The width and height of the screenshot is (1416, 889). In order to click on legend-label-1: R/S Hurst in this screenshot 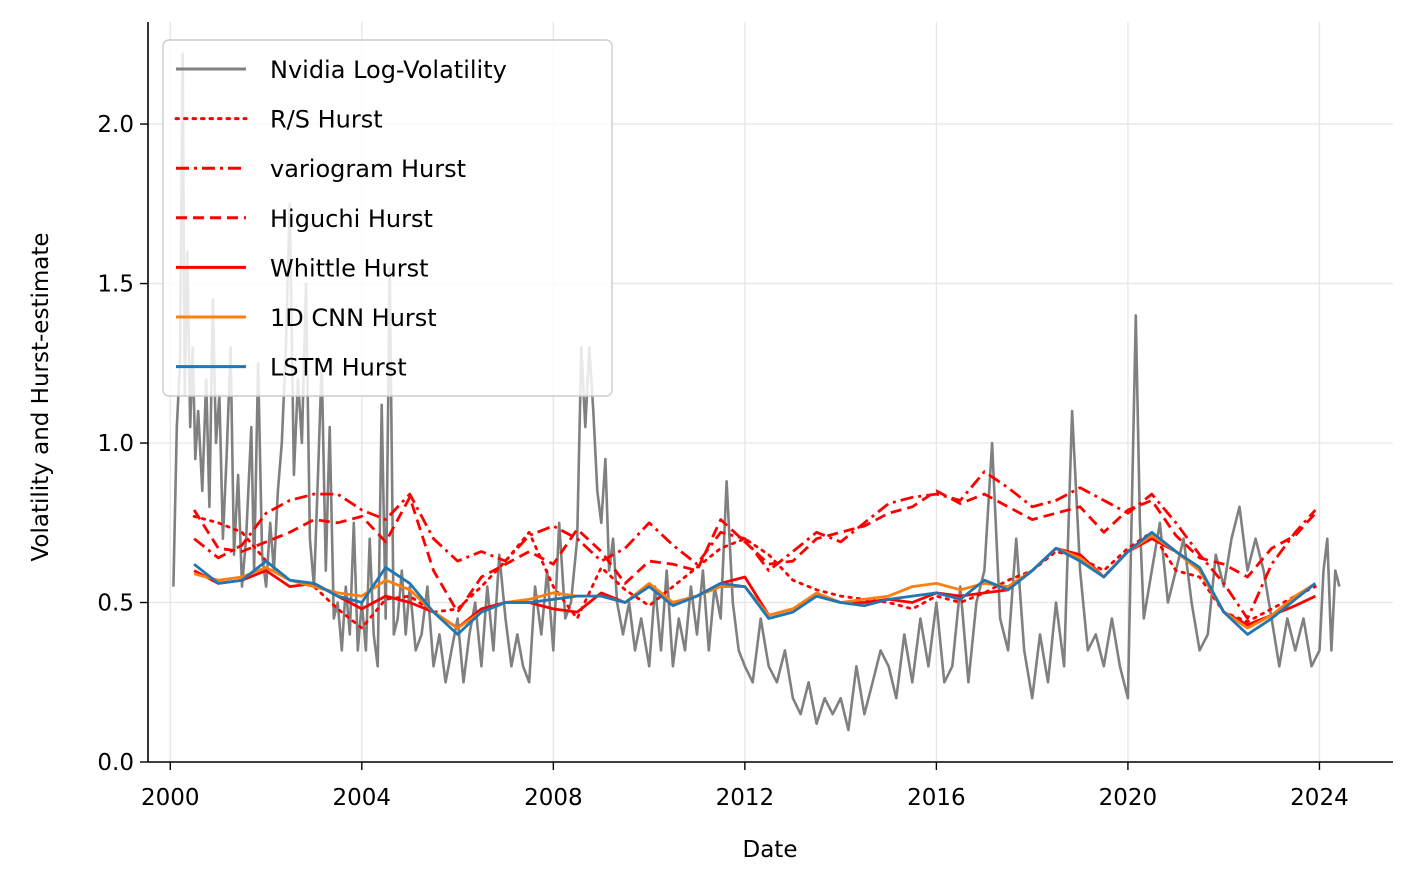, I will do `click(326, 120)`.